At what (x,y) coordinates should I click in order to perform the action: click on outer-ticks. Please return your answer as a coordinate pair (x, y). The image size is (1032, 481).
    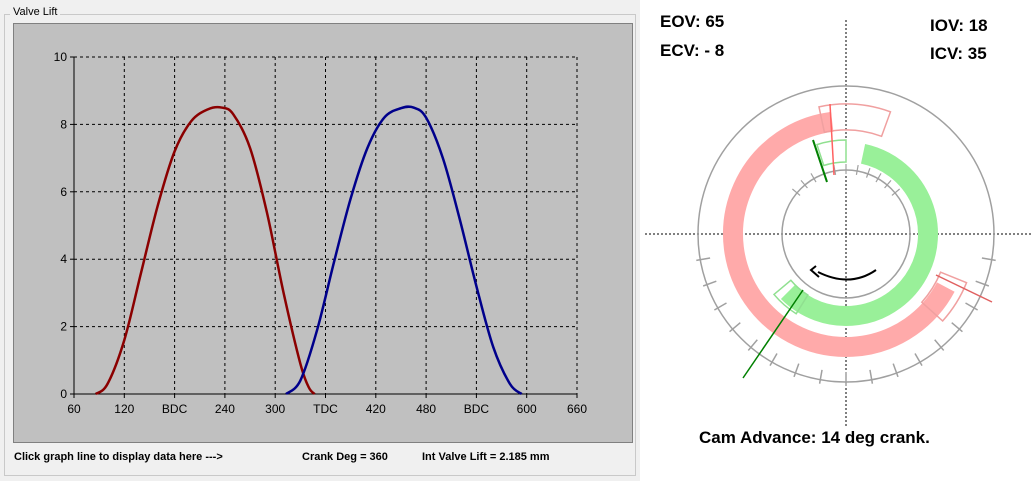
    Looking at the image, I should click on (846, 321).